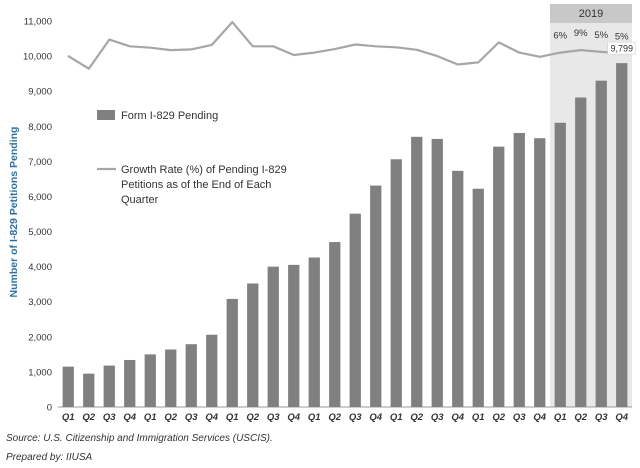 Image resolution: width=640 pixels, height=468 pixels. What do you see at coordinates (560, 36) in the screenshot?
I see `growth-annotation: 6%` at bounding box center [560, 36].